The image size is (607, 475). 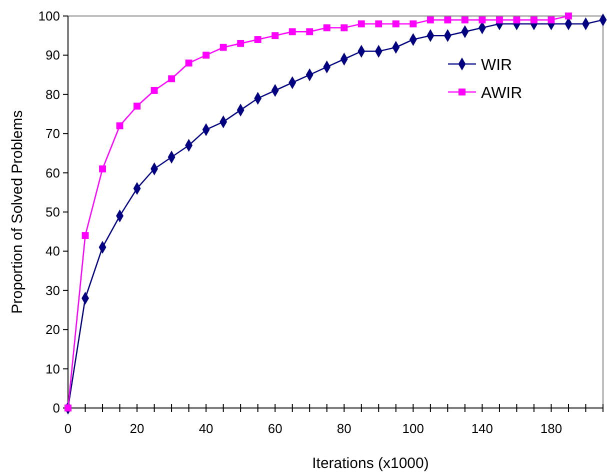 I want to click on legend-label: WIR, so click(x=496, y=65).